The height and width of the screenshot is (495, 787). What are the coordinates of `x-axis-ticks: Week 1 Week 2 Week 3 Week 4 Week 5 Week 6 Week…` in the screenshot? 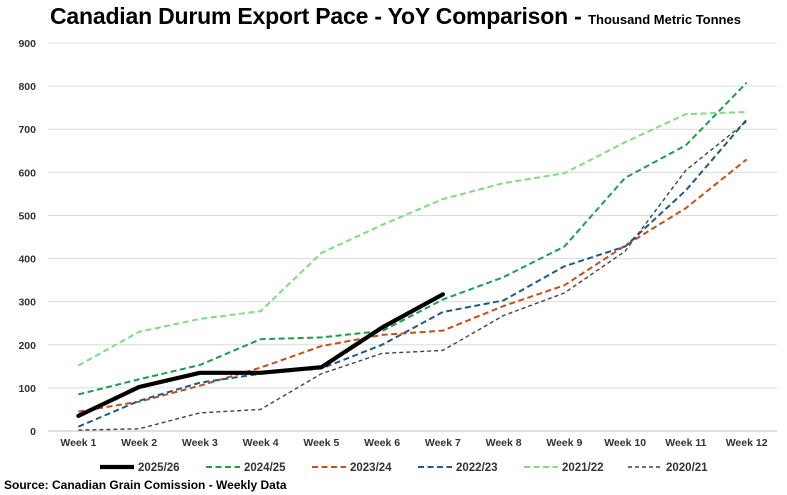 It's located at (413, 443).